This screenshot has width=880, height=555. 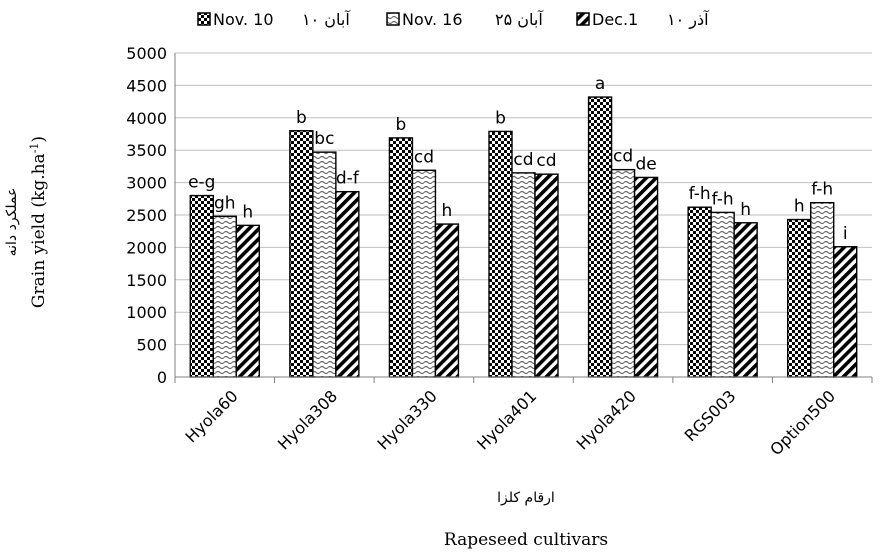 I want to click on y-axis-ticks: 0 500 1000 1500 2000 2500 3000 3500 4000 4500 5000, so click(x=146, y=215).